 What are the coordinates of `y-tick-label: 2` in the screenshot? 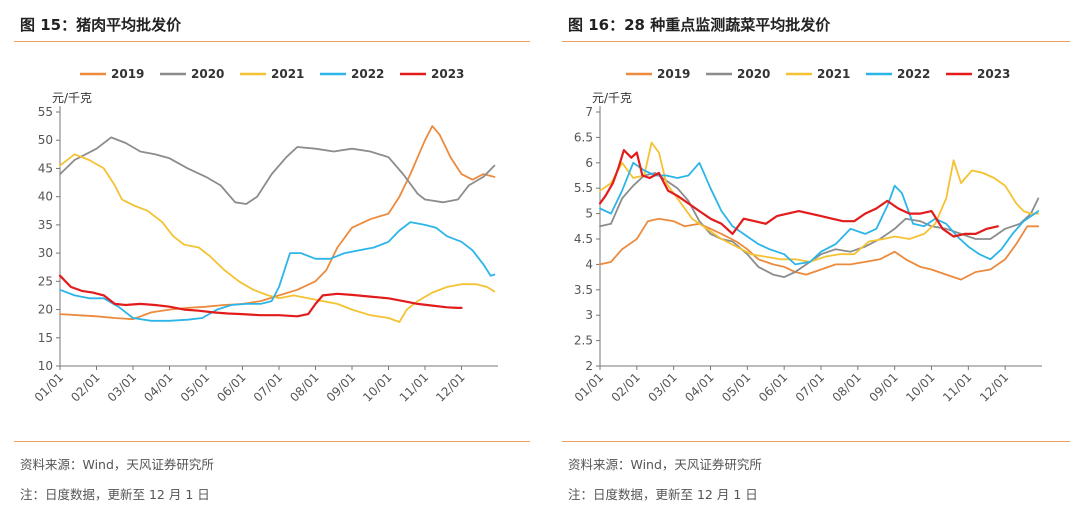 It's located at (589, 366).